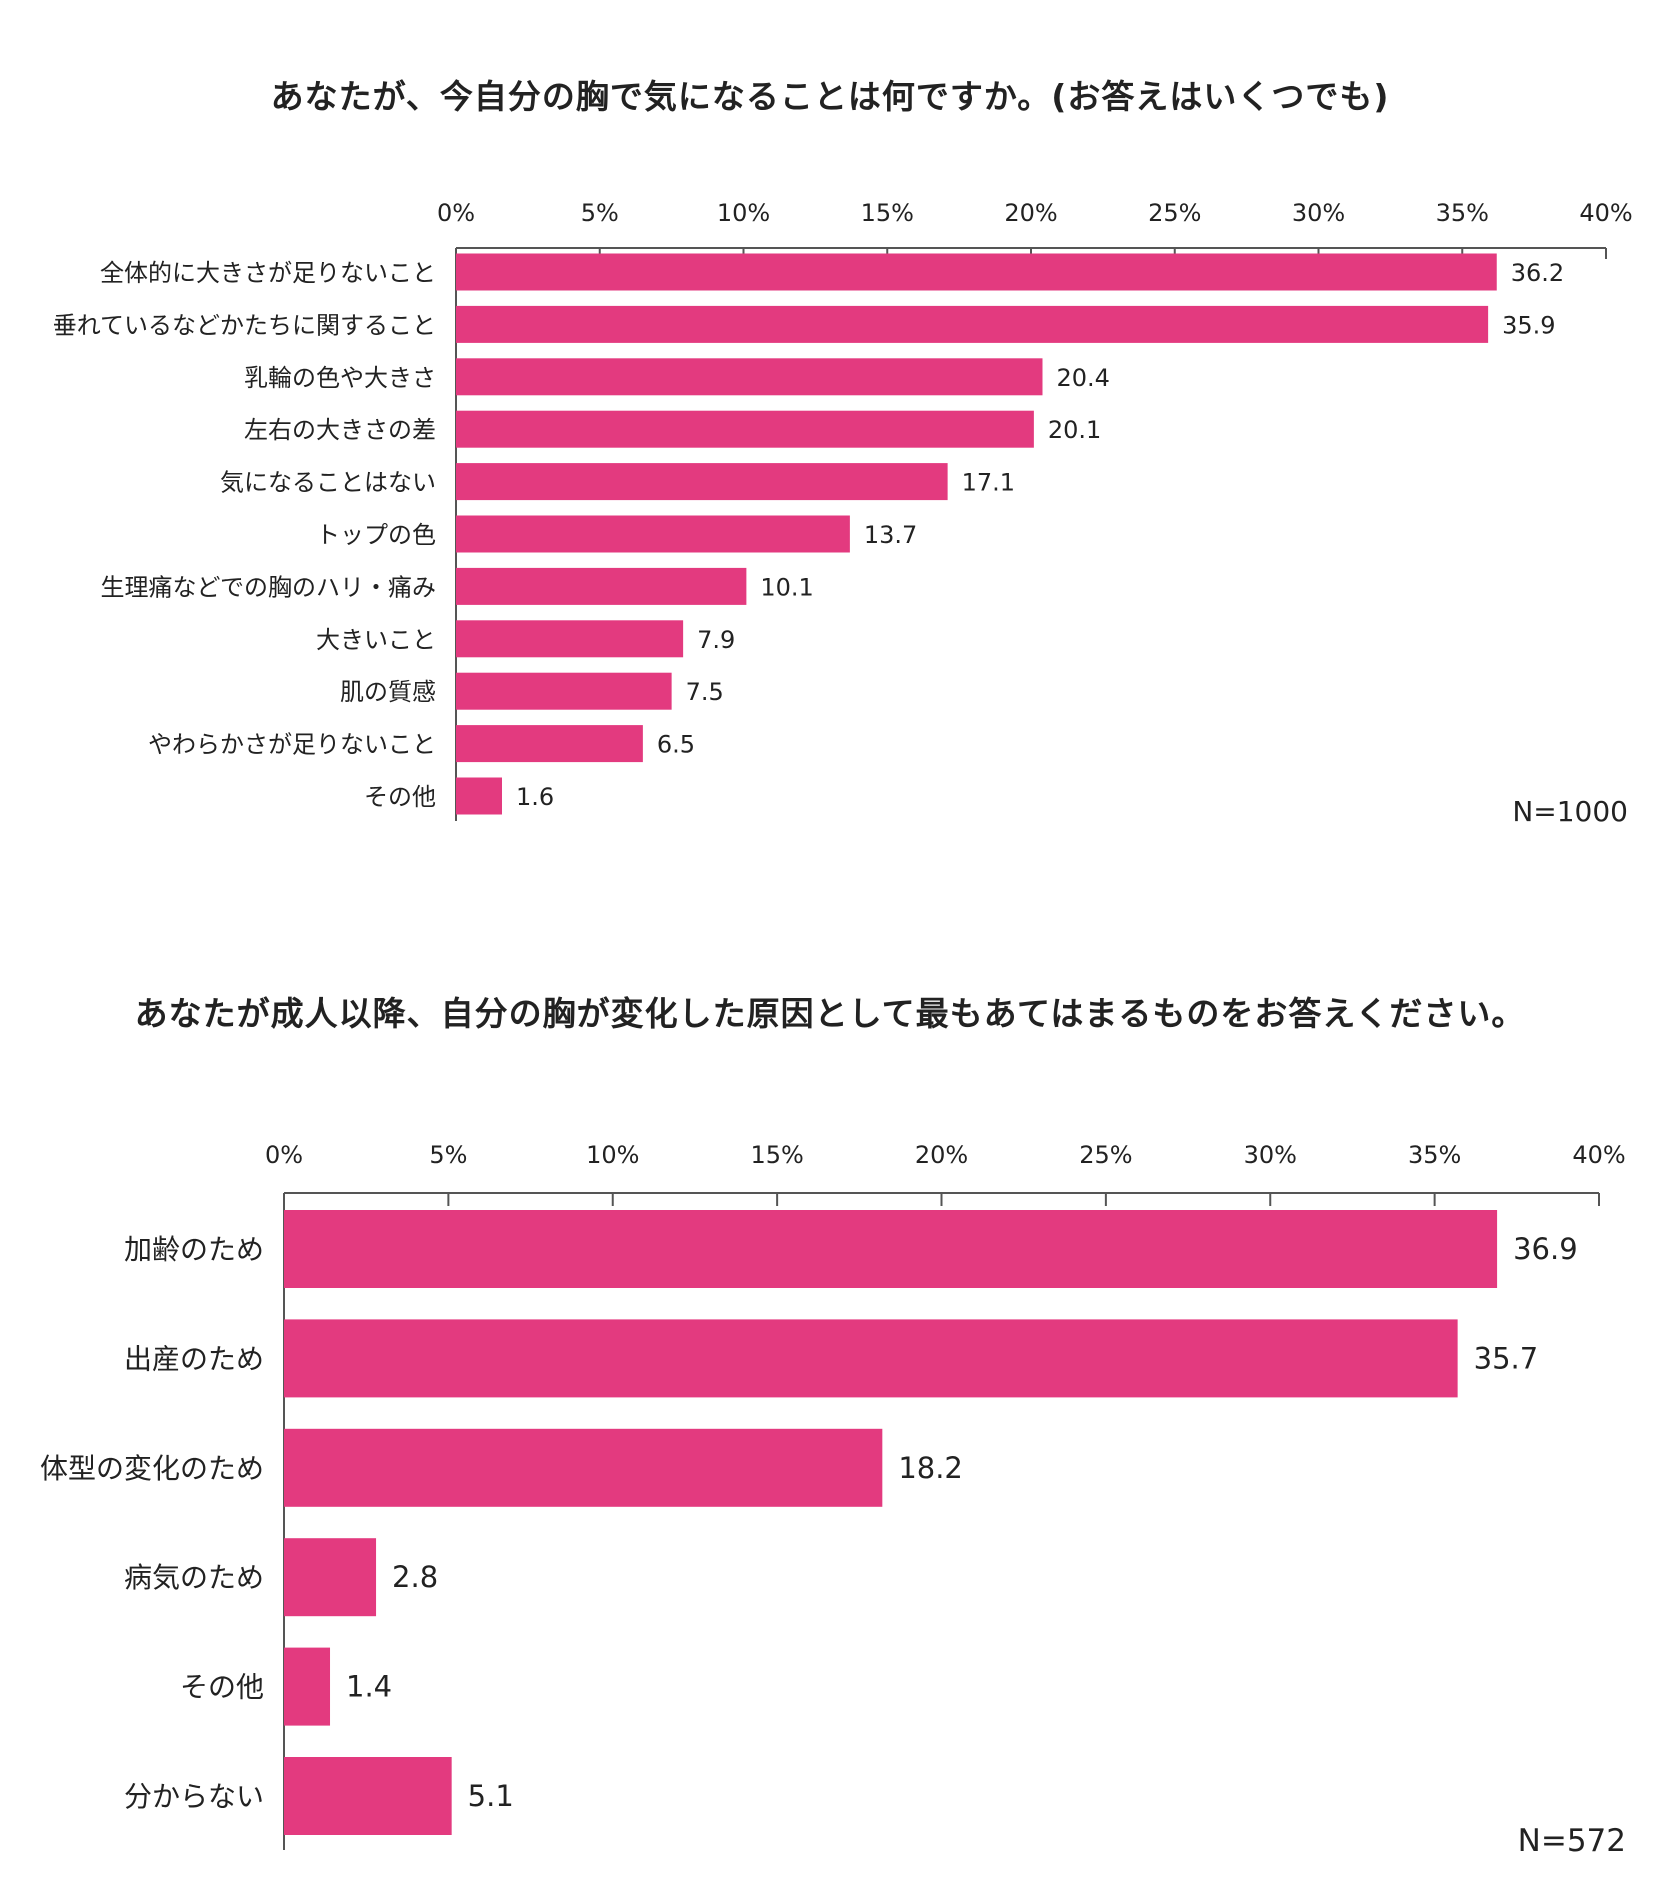 This screenshot has width=1660, height=1888. Describe the element at coordinates (194, 1577) in the screenshot. I see `category-label: 病気のため` at that location.